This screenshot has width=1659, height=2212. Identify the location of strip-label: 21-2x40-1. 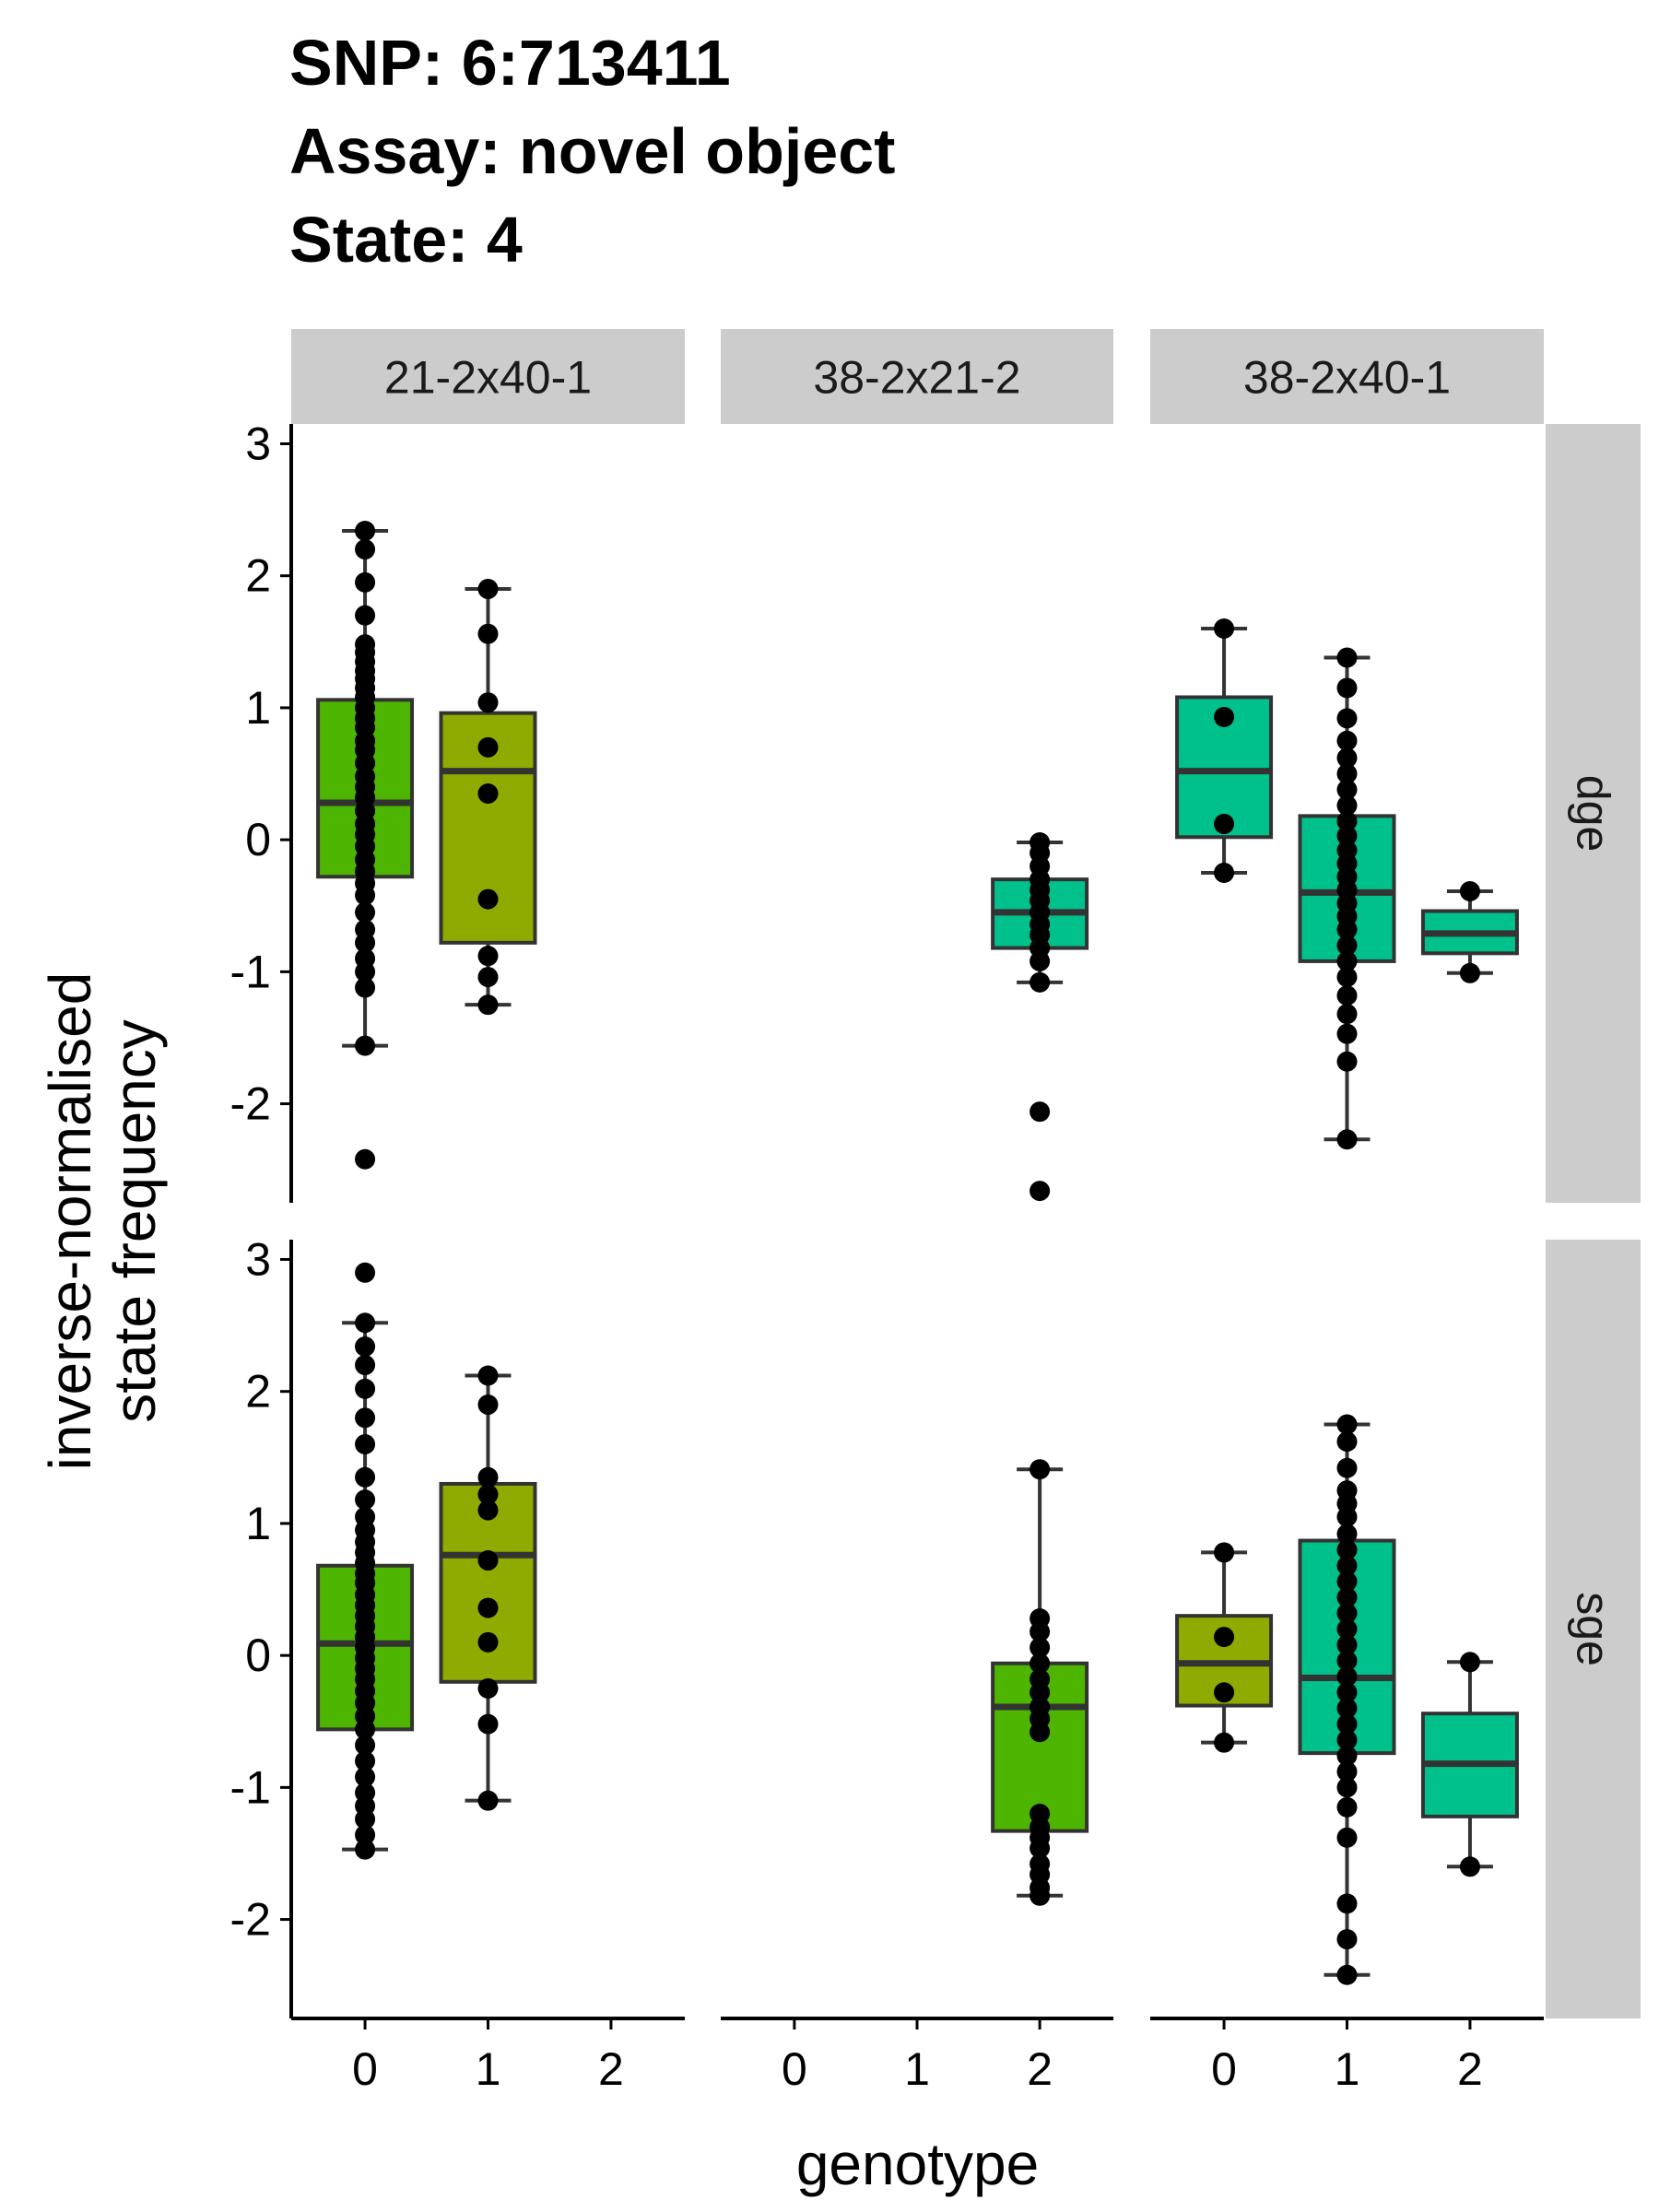
(488, 378).